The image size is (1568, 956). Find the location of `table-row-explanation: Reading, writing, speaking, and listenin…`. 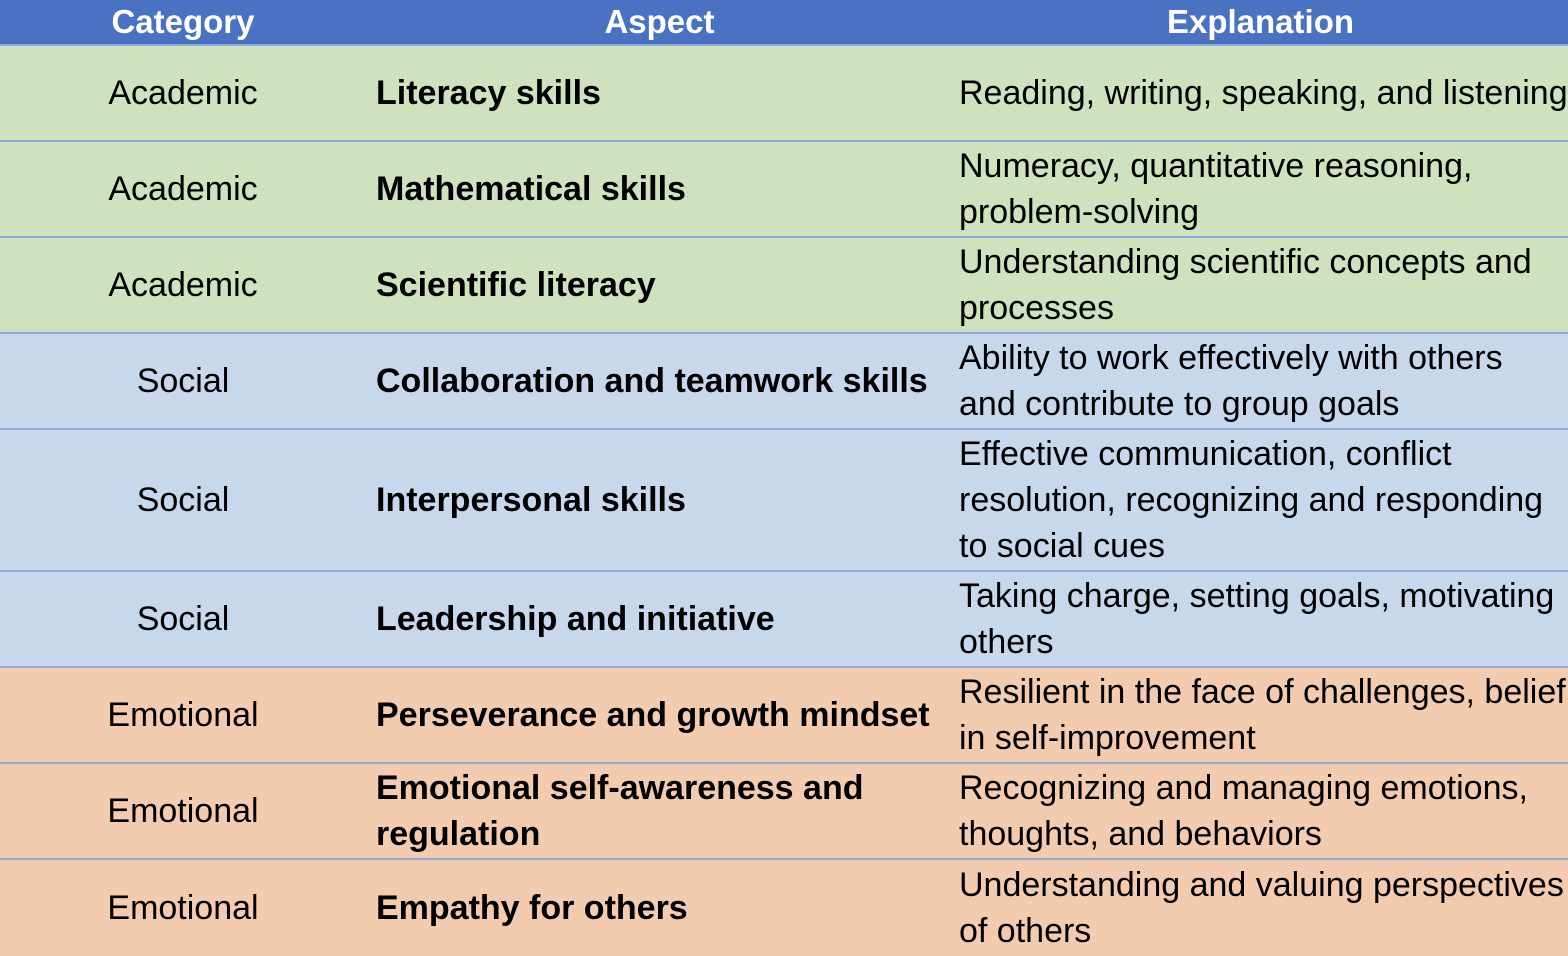

table-row-explanation: Reading, writing, speaking, and listenin… is located at coordinates (1260, 94).